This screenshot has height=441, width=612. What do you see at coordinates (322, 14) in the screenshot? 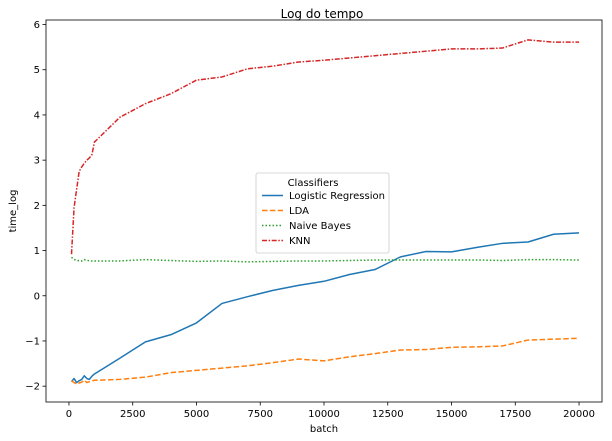
I see `chart-title: Log do tempo` at bounding box center [322, 14].